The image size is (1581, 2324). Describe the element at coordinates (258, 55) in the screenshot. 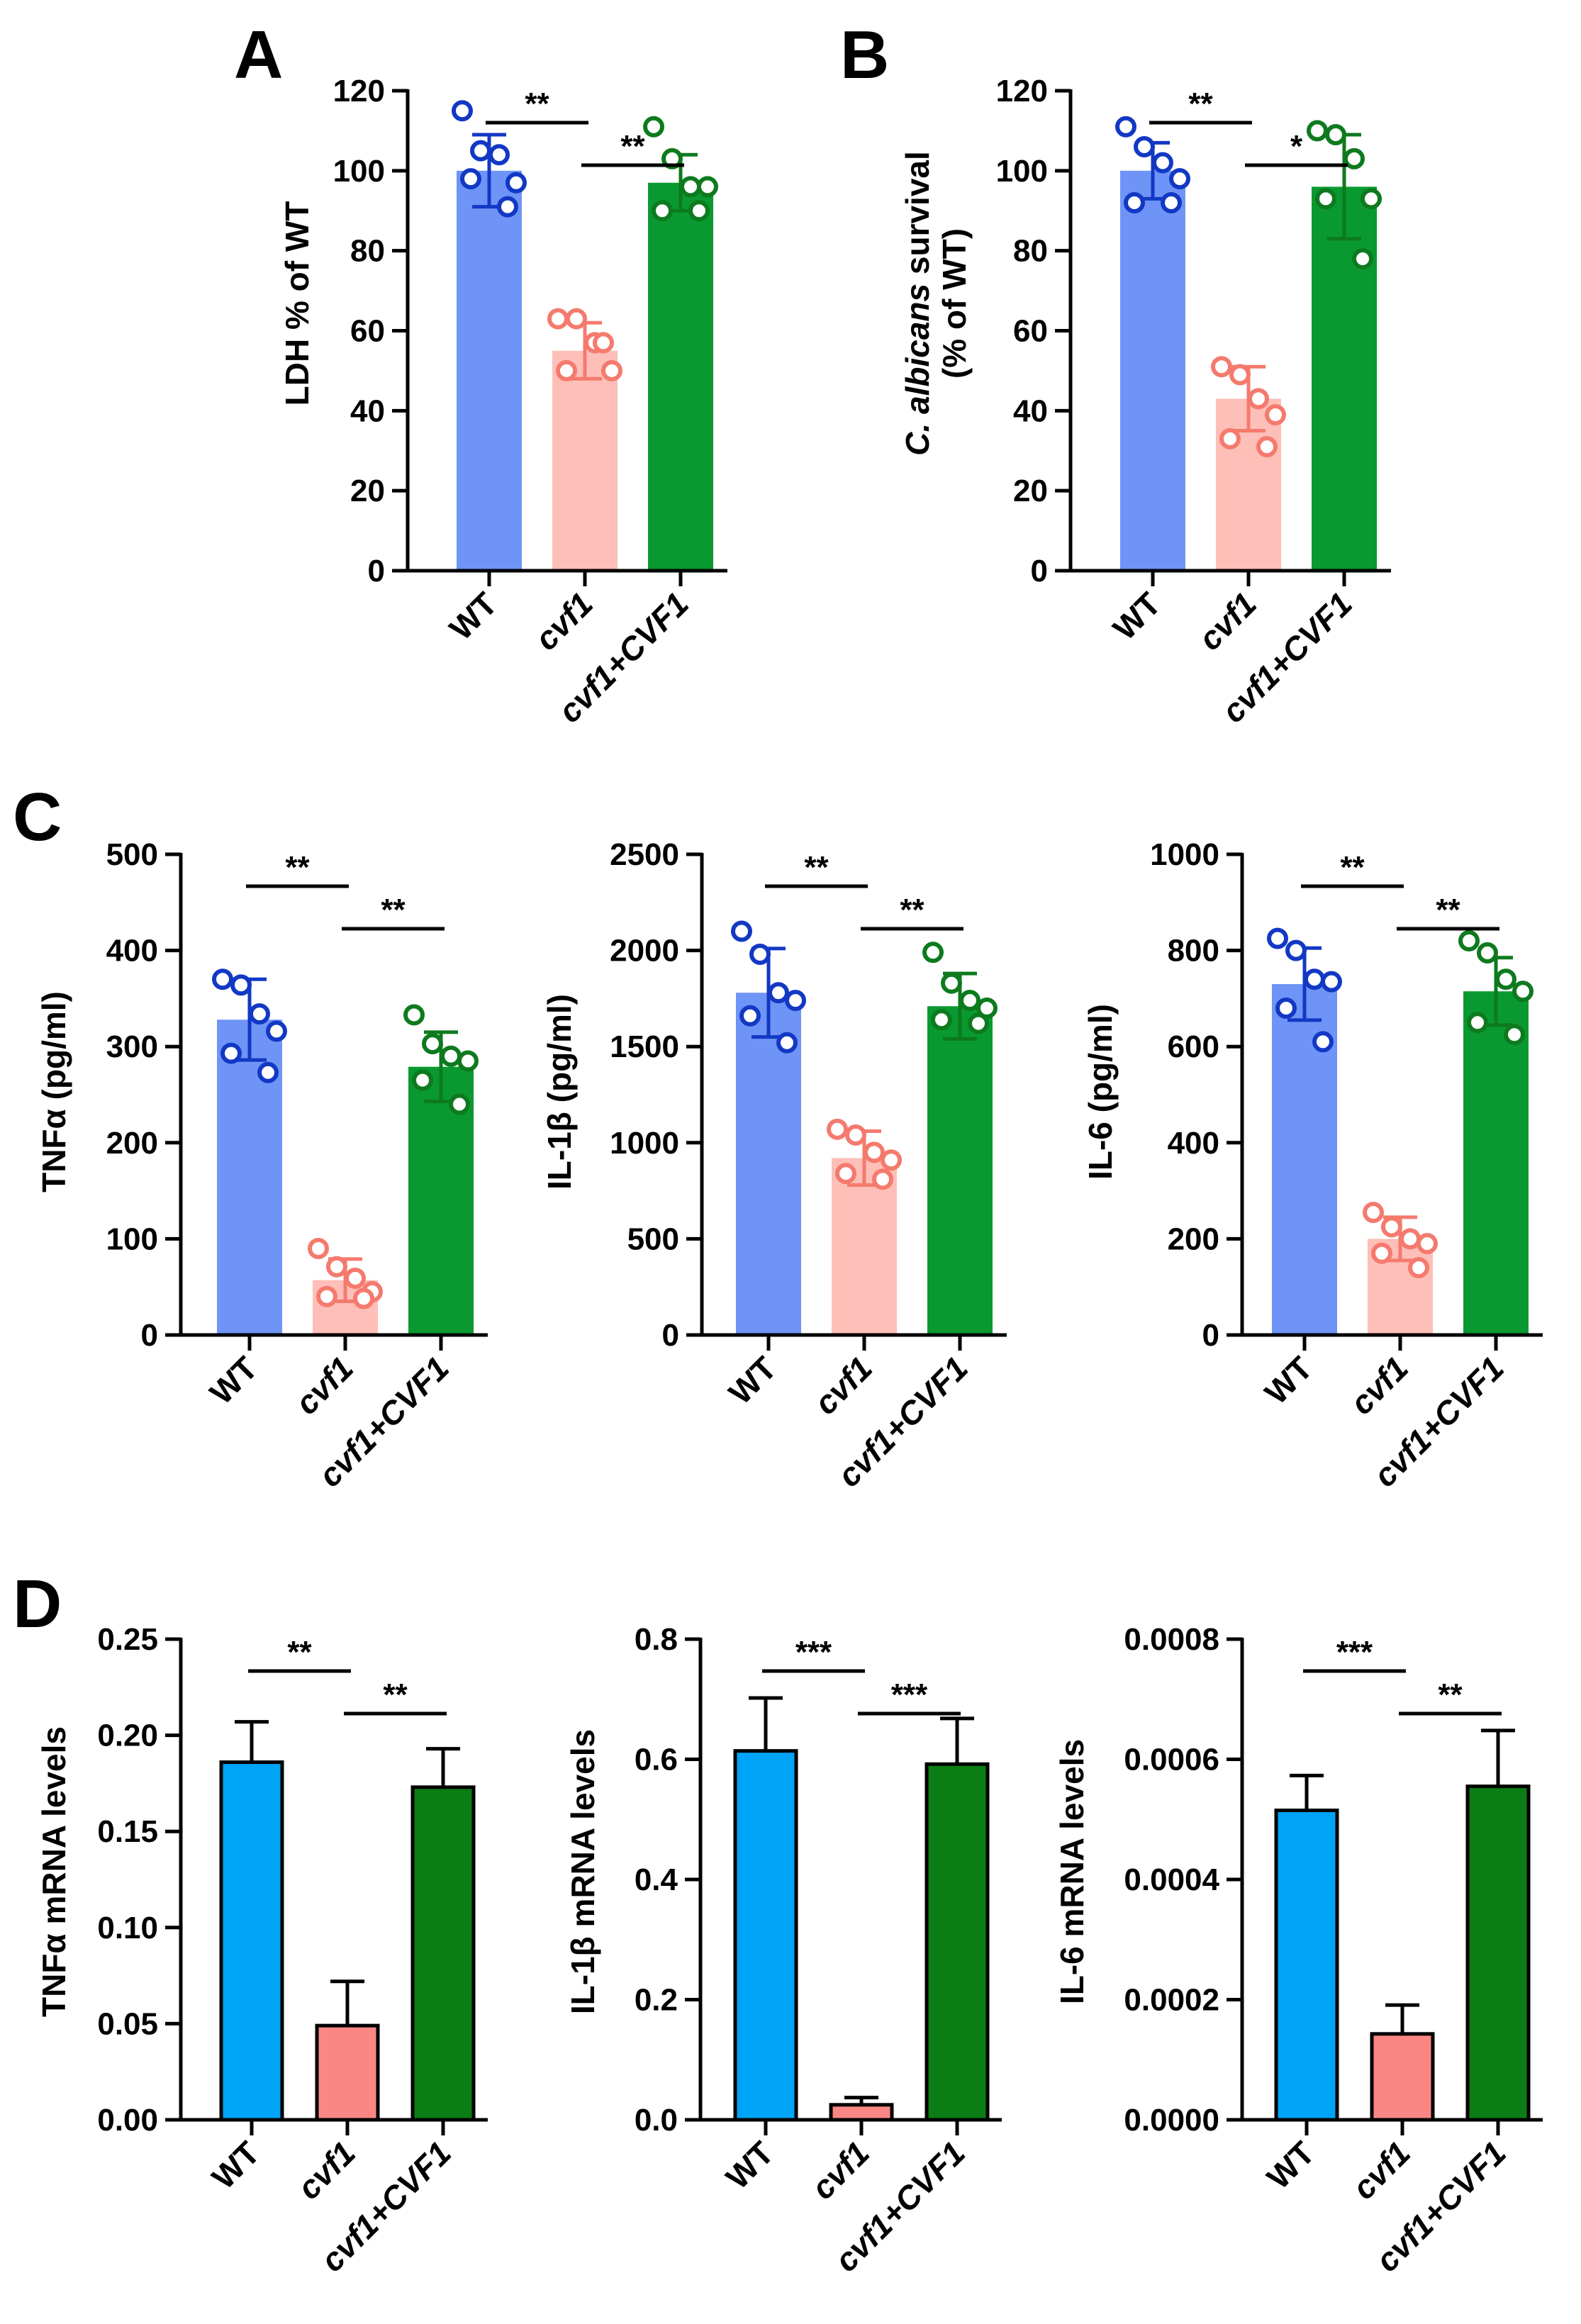

I see `panel-letter: A` at that location.